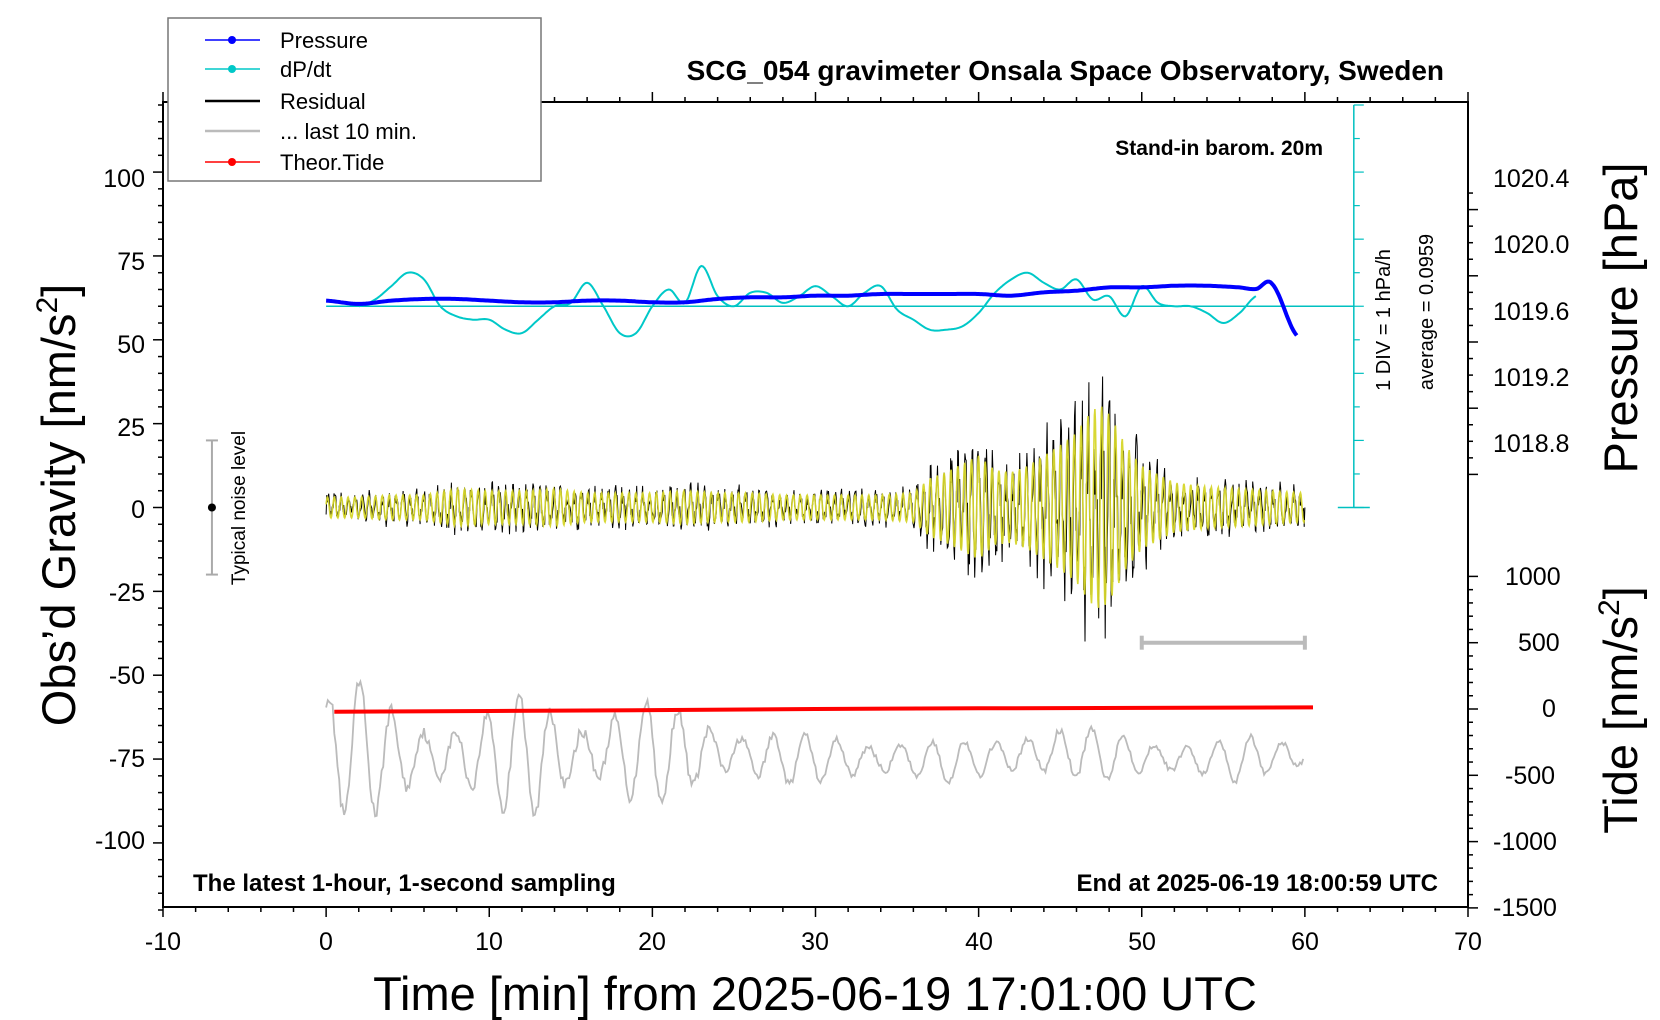 The width and height of the screenshot is (1660, 1020). Describe the element at coordinates (324, 40) in the screenshot. I see `legend-label-pressure: Pressure` at that location.